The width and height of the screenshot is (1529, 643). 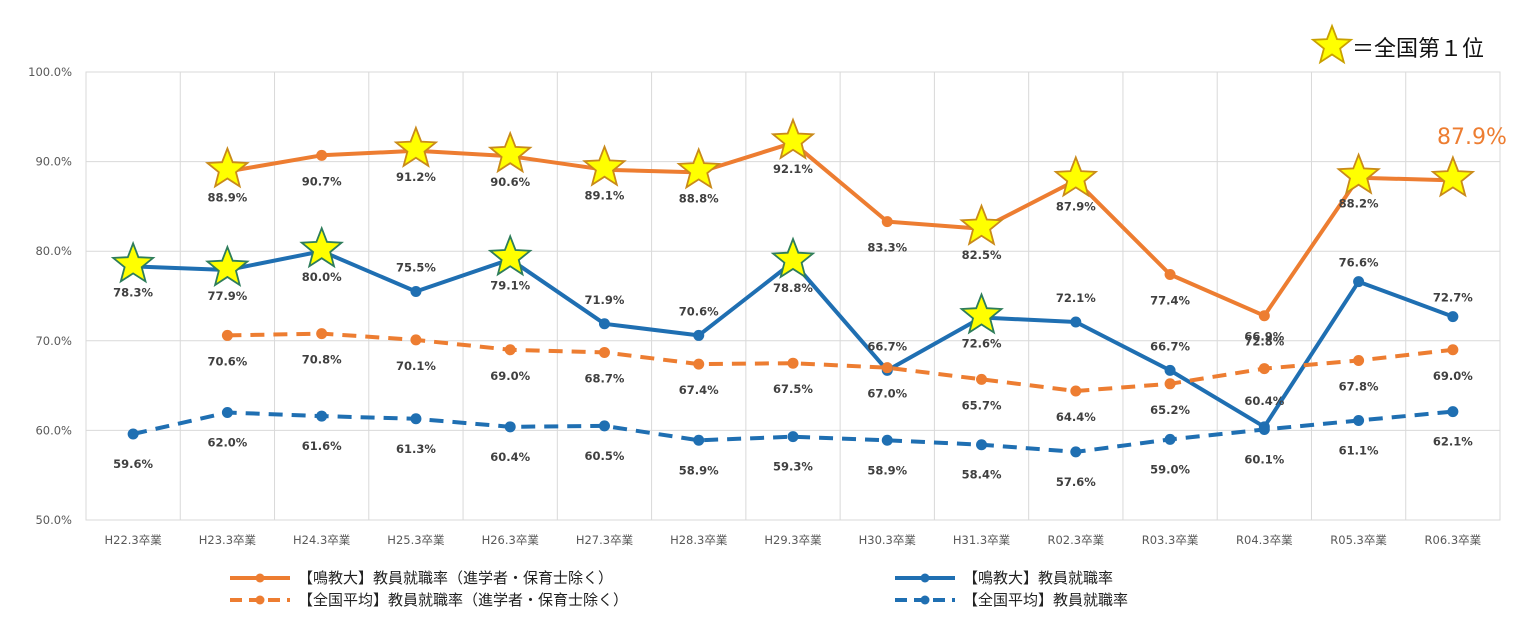 What do you see at coordinates (1076, 482) in the screenshot?
I see `data-label: 57.6%` at bounding box center [1076, 482].